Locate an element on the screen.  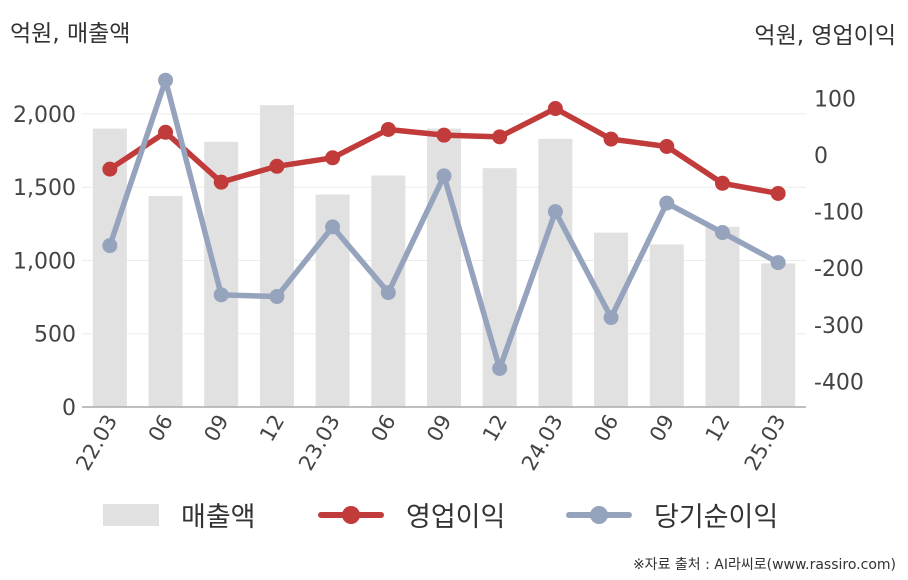
legend-label-net-income: 당기순이익 is located at coordinates (716, 517).